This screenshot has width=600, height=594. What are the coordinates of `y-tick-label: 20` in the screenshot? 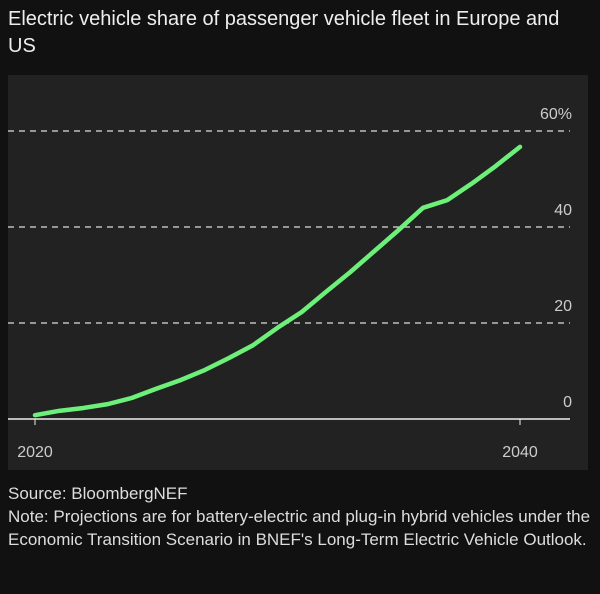 It's located at (563, 306).